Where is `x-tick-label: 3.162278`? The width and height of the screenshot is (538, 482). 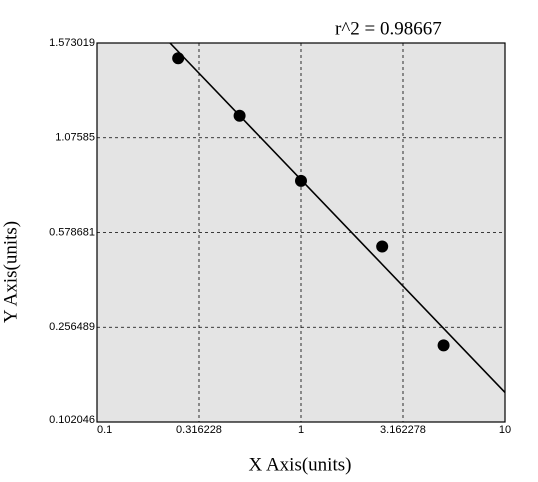 x-tick-label: 3.162278 is located at coordinates (403, 430).